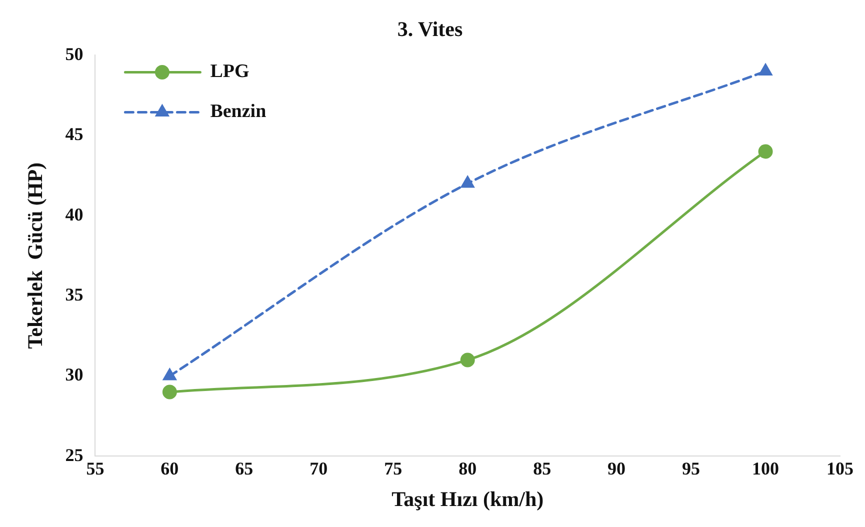  Describe the element at coordinates (74, 214) in the screenshot. I see `y-tick-label: 40` at that location.